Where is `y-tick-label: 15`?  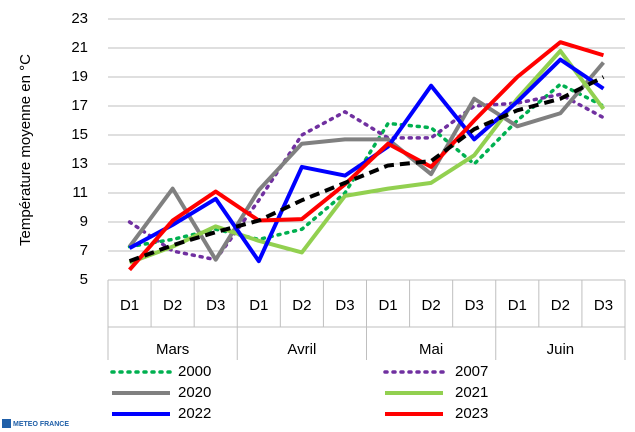
y-tick-label: 15 is located at coordinates (79, 134).